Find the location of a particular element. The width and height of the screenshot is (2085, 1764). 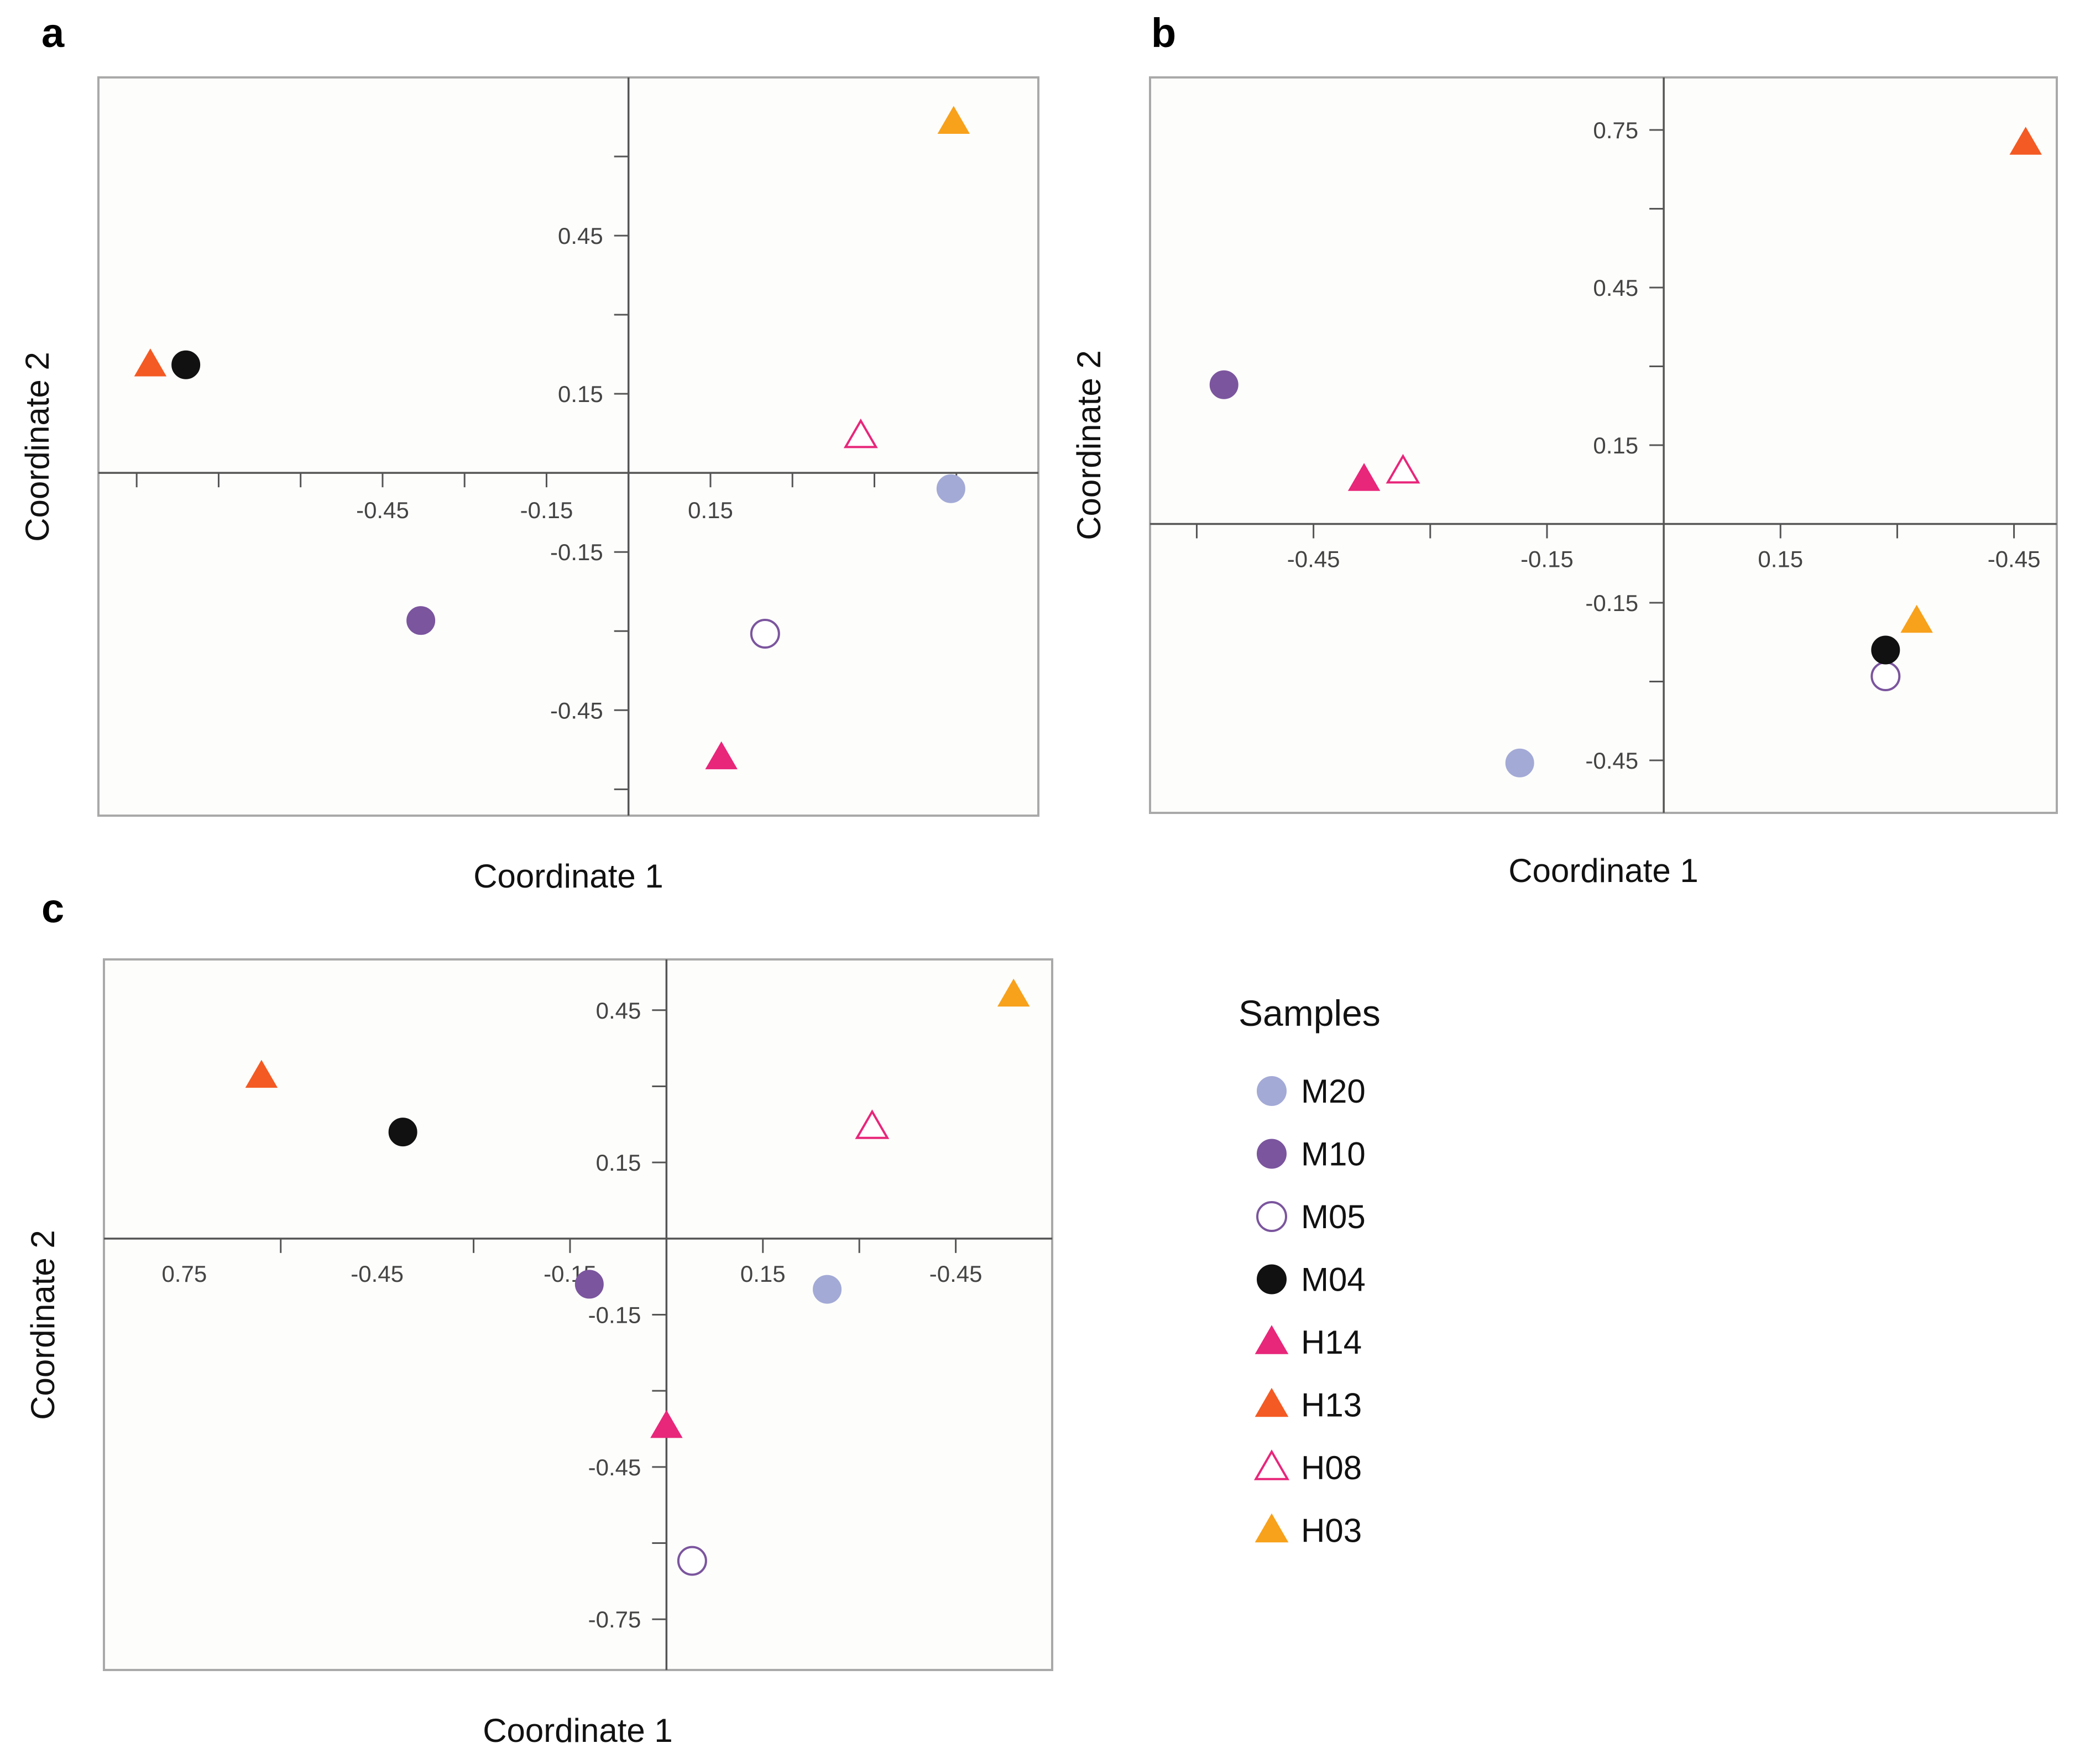

legend-marker-h03 is located at coordinates (1272, 1528).